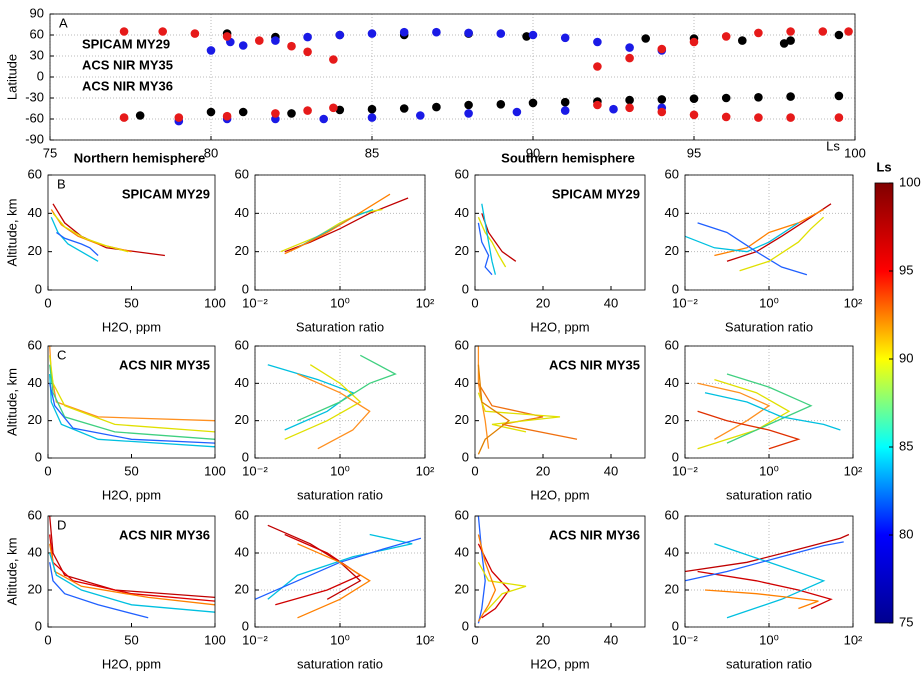 This screenshot has height=678, width=923. I want to click on y-axis-label: Latitude, so click(11, 77).